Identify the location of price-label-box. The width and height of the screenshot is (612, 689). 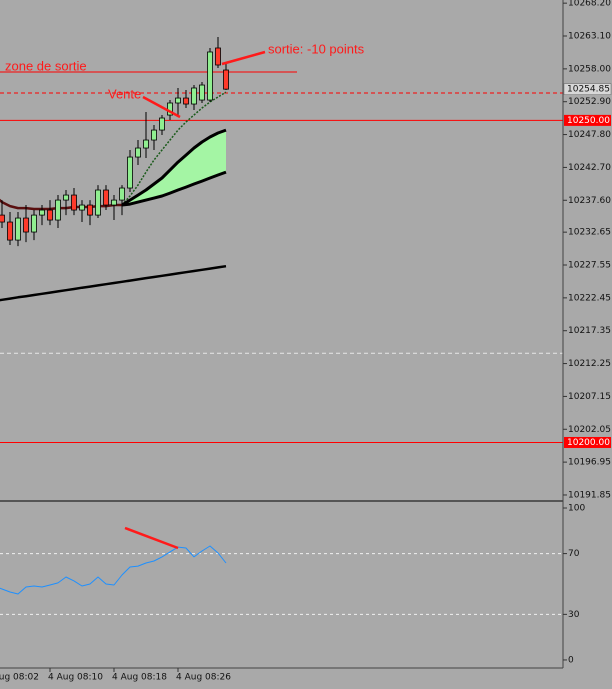
(587, 89).